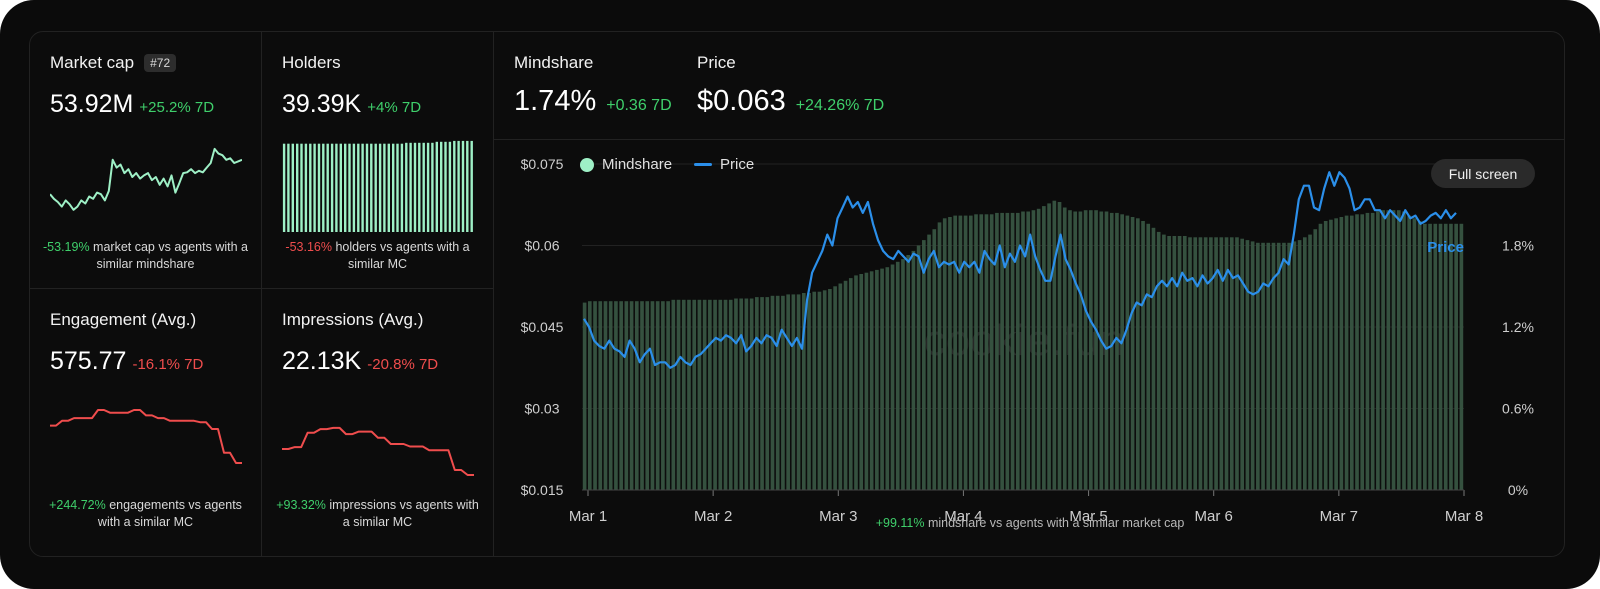  I want to click on x-axis-tick-label: Mar 1, so click(588, 516).